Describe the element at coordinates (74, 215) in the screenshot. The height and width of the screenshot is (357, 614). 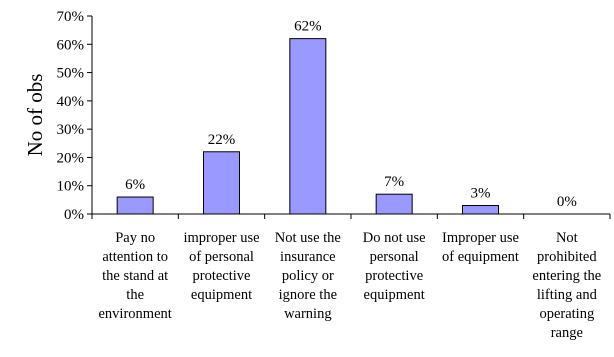
I see `y-tick-label: 0%` at that location.